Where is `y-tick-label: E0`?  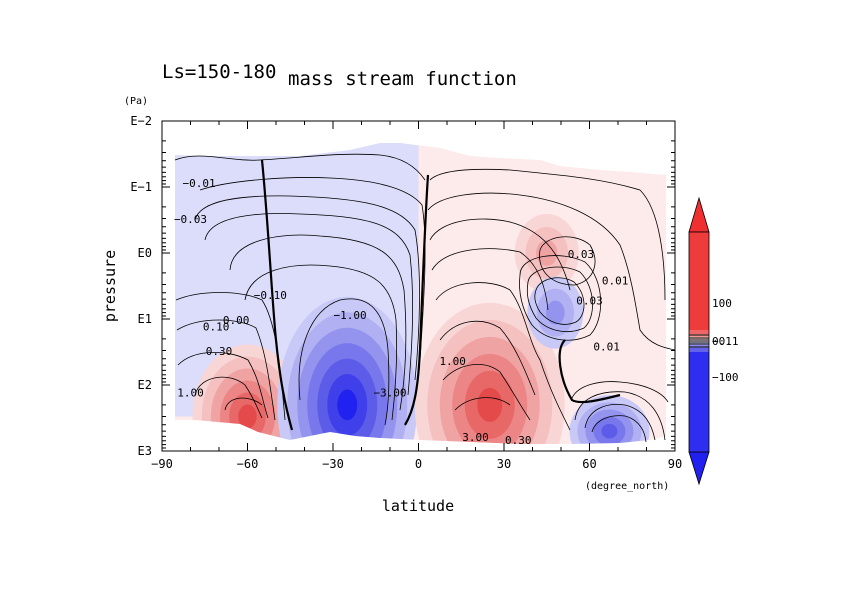 y-tick-label: E0 is located at coordinates (145, 253).